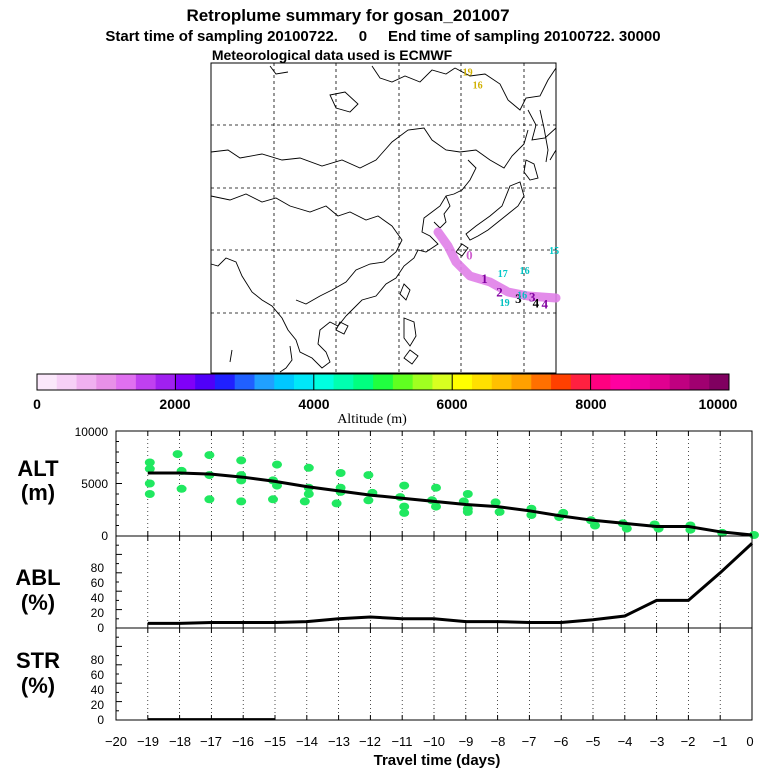 Image resolution: width=768 pixels, height=768 pixels. What do you see at coordinates (275, 741) in the screenshot?
I see `x-tick-label: −15` at bounding box center [275, 741].